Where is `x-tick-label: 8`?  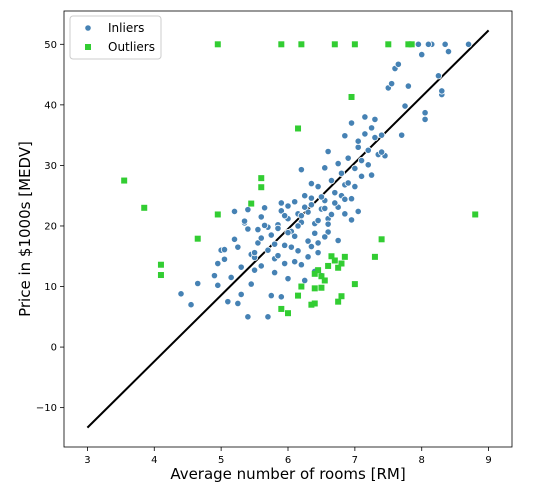 x-tick-label: 8 is located at coordinates (422, 460).